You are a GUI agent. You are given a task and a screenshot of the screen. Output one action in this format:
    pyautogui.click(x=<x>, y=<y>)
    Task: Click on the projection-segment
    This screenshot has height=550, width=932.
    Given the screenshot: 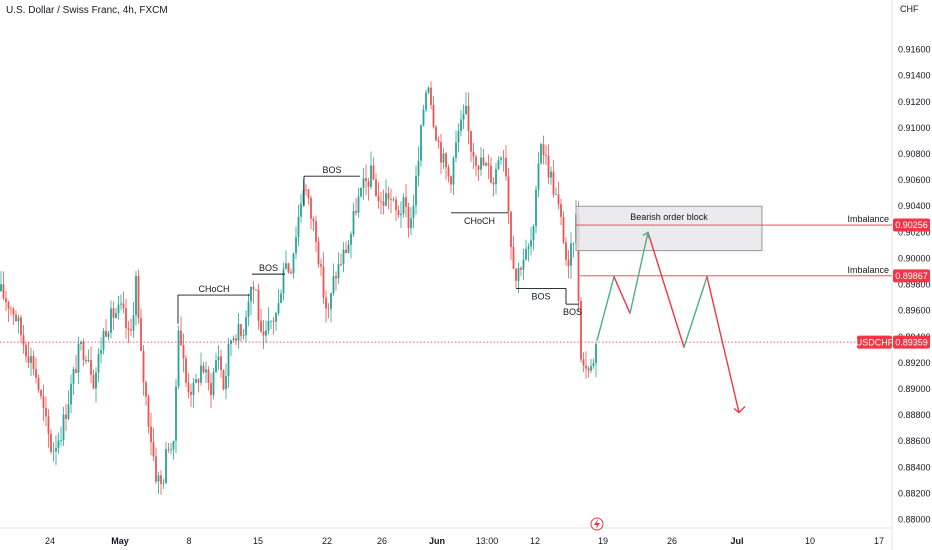 What is the action you would take?
    pyautogui.click(x=622, y=295)
    